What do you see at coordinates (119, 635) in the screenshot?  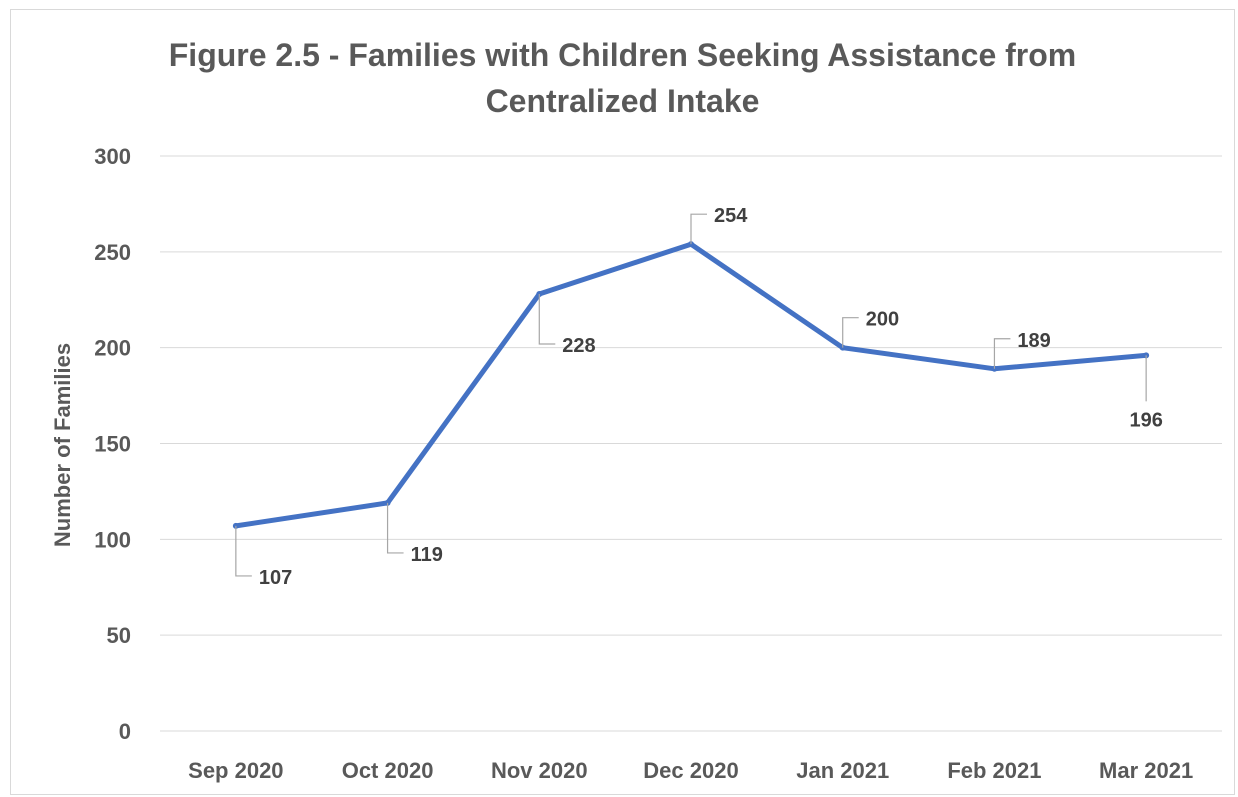 I see `y-tick-label: 50` at bounding box center [119, 635].